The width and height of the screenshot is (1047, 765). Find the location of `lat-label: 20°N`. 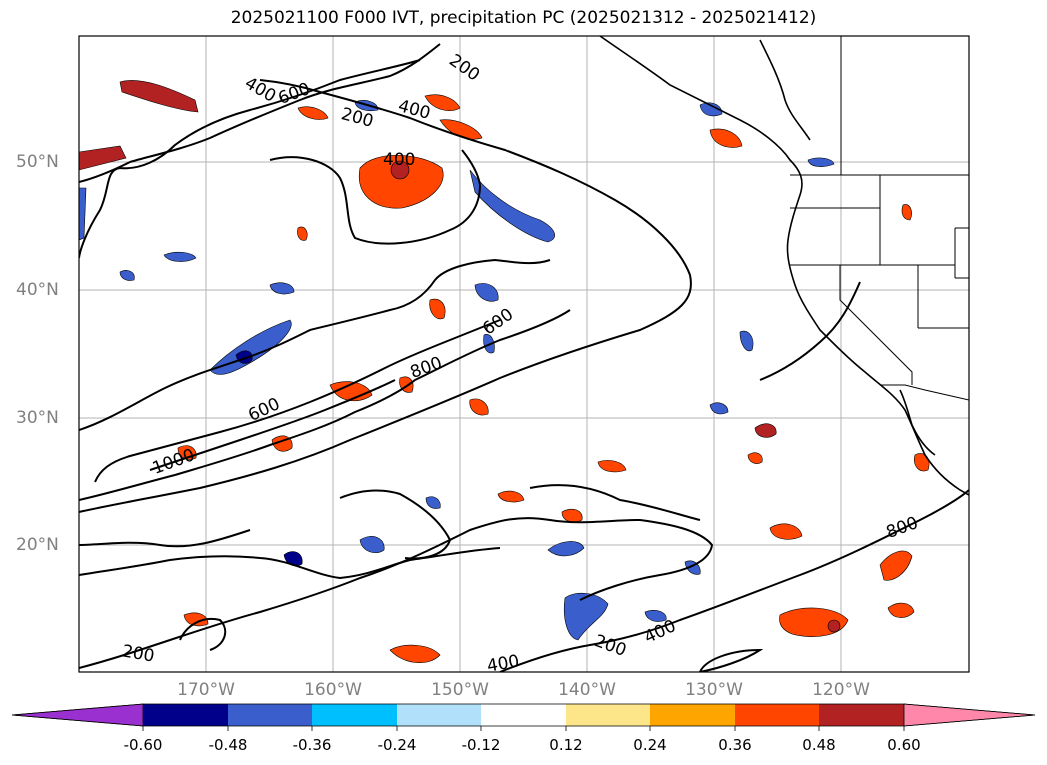

lat-label: 20°N is located at coordinates (37, 545).